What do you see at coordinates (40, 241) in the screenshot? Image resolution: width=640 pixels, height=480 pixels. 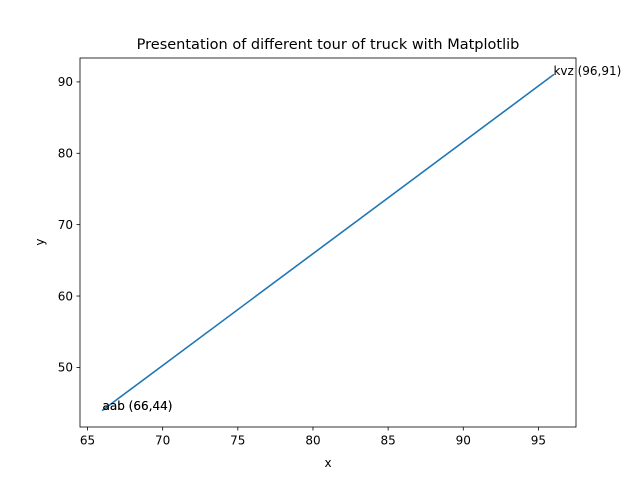 I see `y-axis-label: y` at bounding box center [40, 241].